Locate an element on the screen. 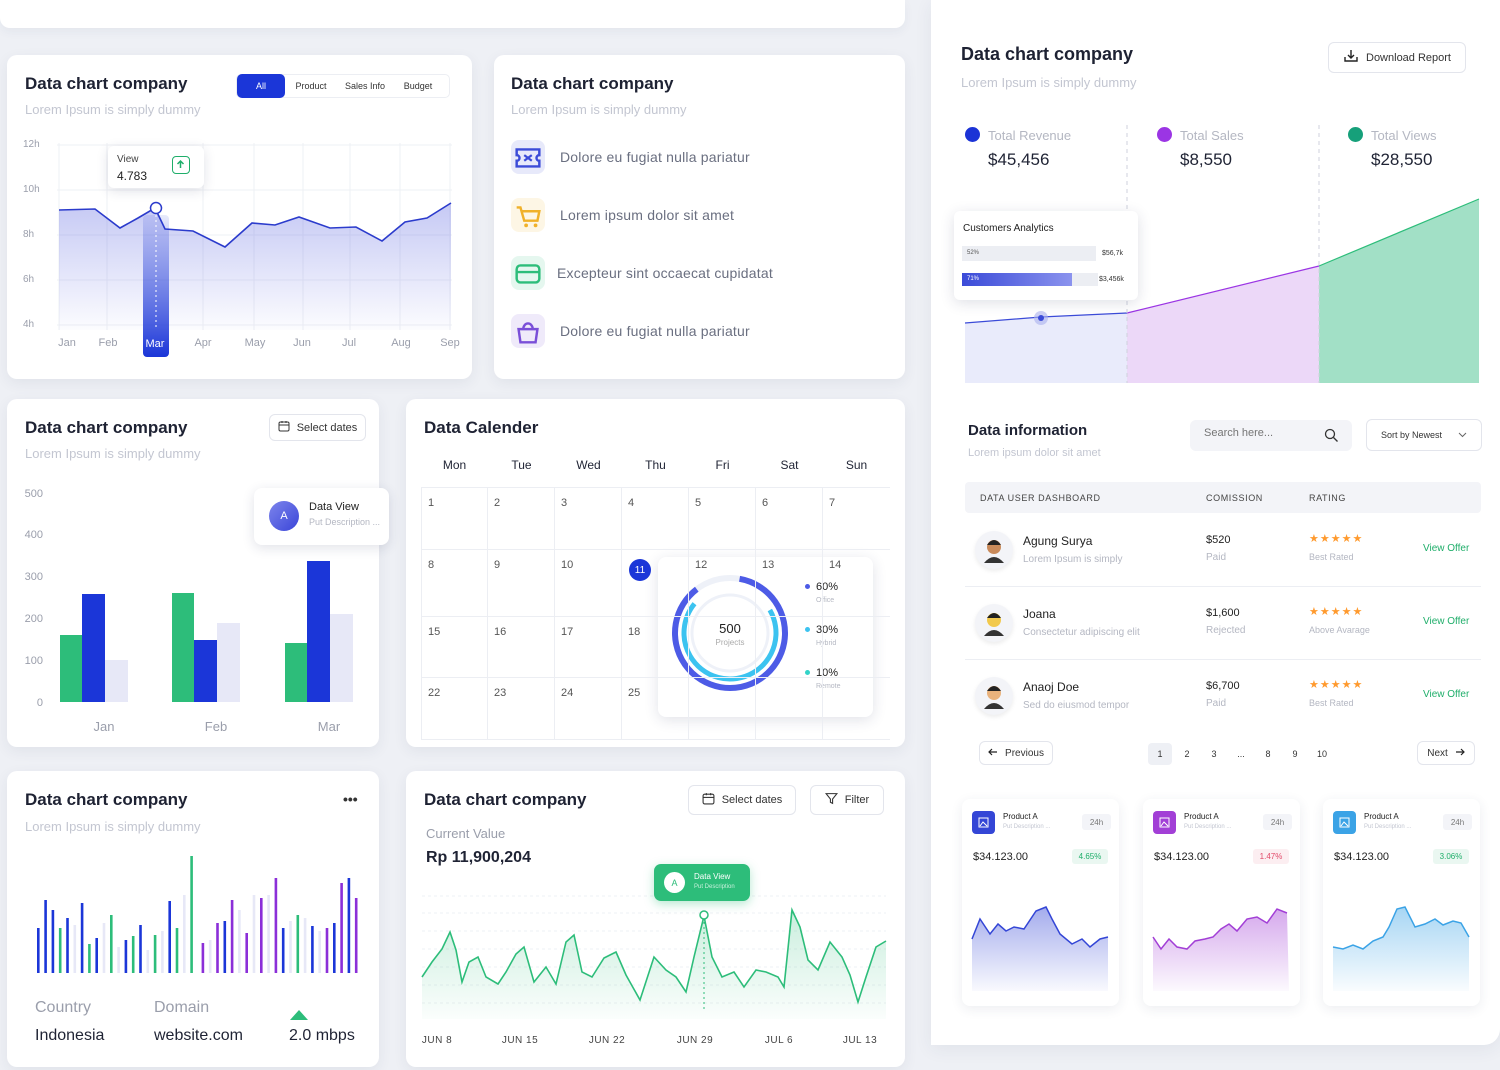 This screenshot has width=1500, height=1070. rating-label: Above Avarage is located at coordinates (1339, 630).